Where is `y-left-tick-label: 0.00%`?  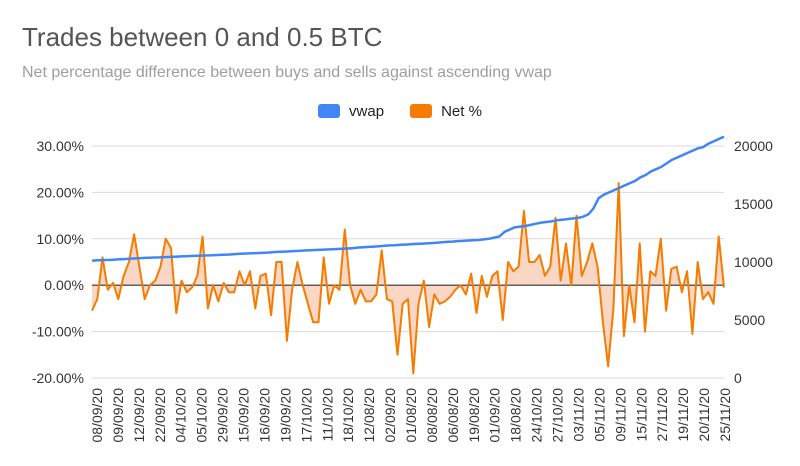
y-left-tick-label: 0.00% is located at coordinates (64, 285).